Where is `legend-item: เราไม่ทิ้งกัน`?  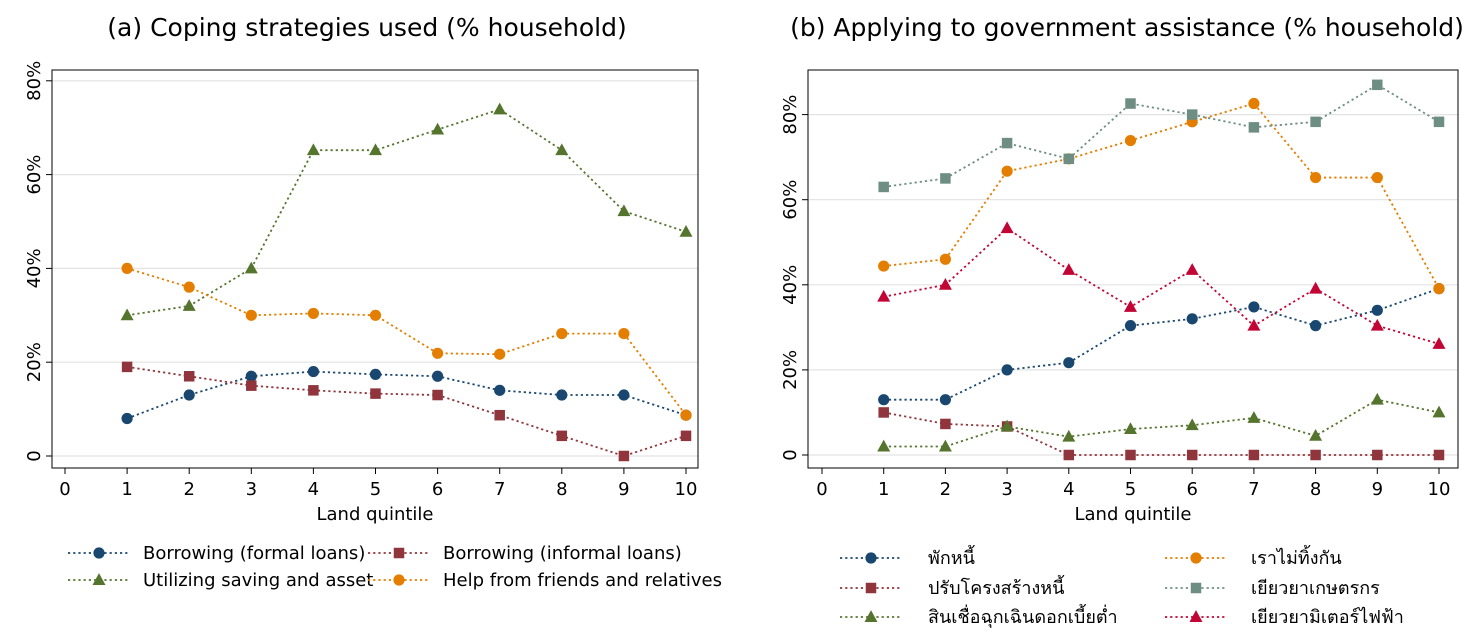
legend-item: เราไม่ทิ้งกัน is located at coordinates (1253, 557).